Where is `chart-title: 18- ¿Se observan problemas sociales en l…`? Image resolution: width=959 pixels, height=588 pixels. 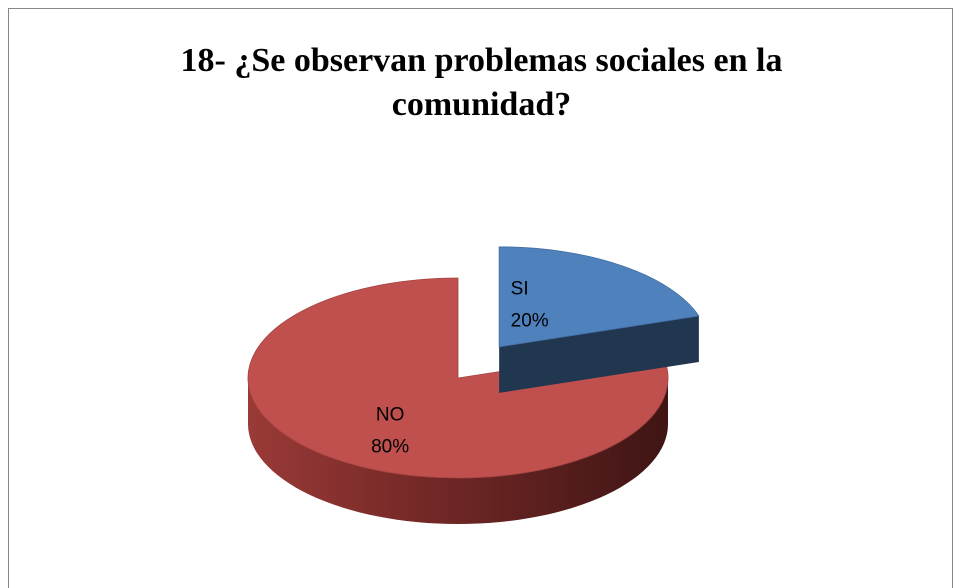
chart-title: 18- ¿Se observan problemas sociales en l… is located at coordinates (481, 83).